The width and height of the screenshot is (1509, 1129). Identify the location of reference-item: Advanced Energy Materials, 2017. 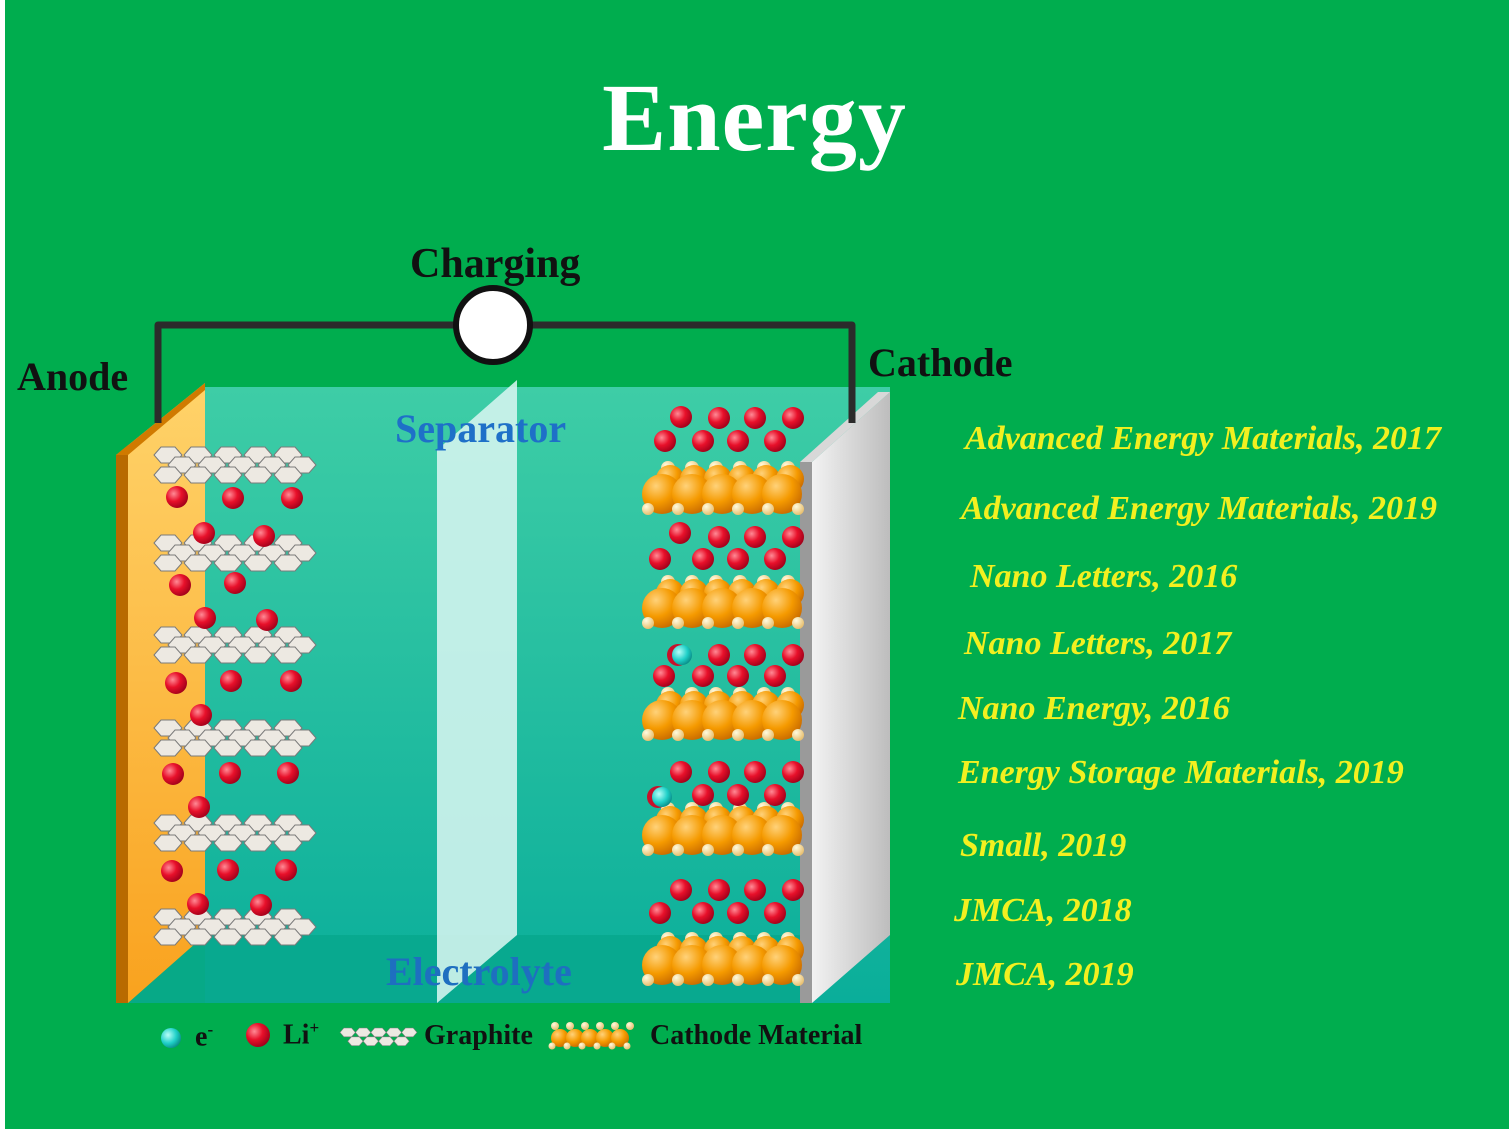
(1203, 438).